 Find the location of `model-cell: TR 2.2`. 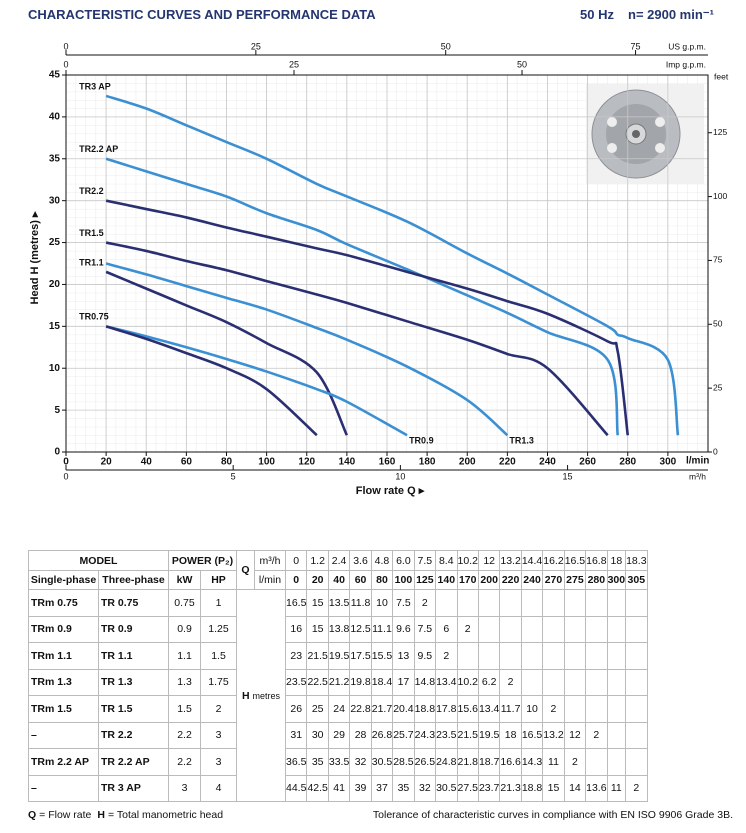

model-cell: TR 2.2 is located at coordinates (133, 735).